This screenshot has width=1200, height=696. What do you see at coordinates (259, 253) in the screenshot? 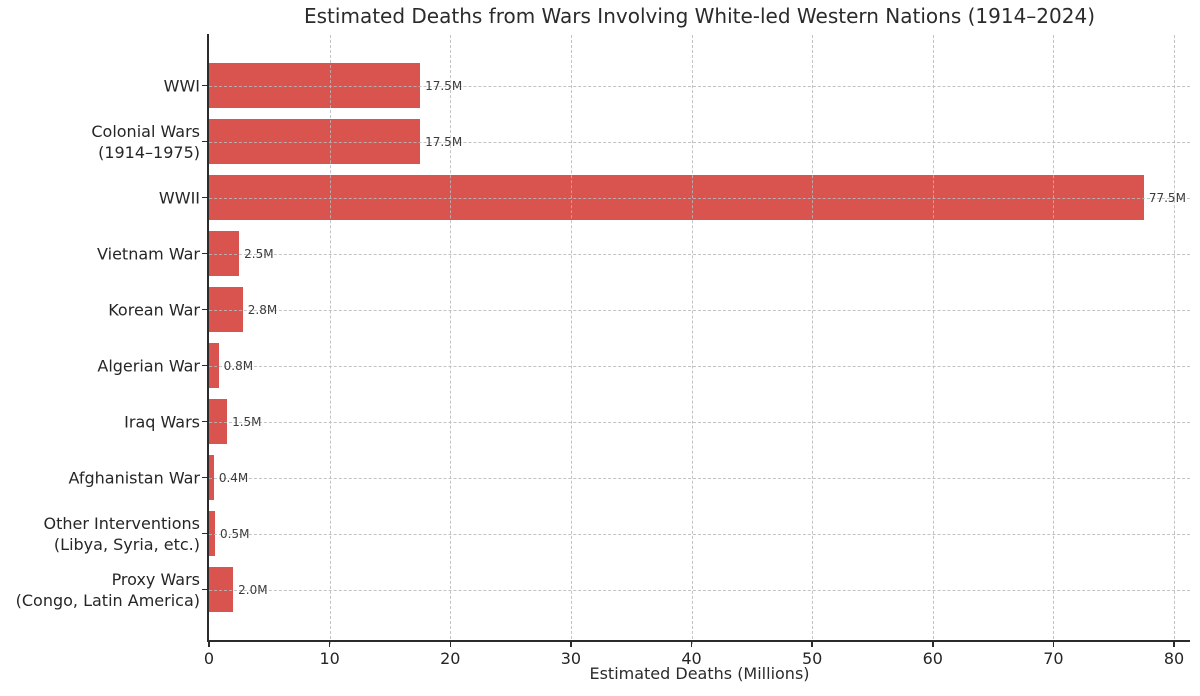
I see `bar-value-label: 2.5M` at bounding box center [259, 253].